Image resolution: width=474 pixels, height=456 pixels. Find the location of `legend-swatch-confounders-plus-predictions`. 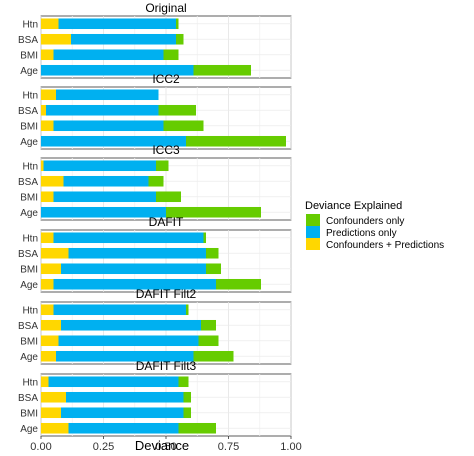

legend-swatch-confounders-plus-predictions is located at coordinates (313, 244).